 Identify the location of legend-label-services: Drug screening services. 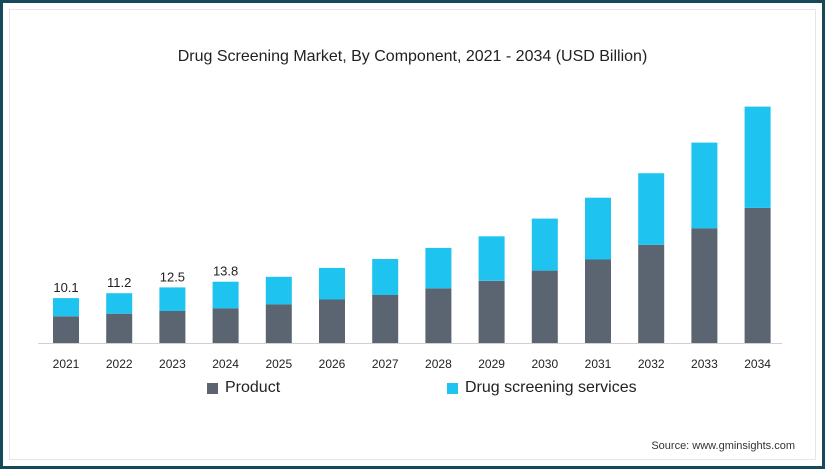
(551, 387).